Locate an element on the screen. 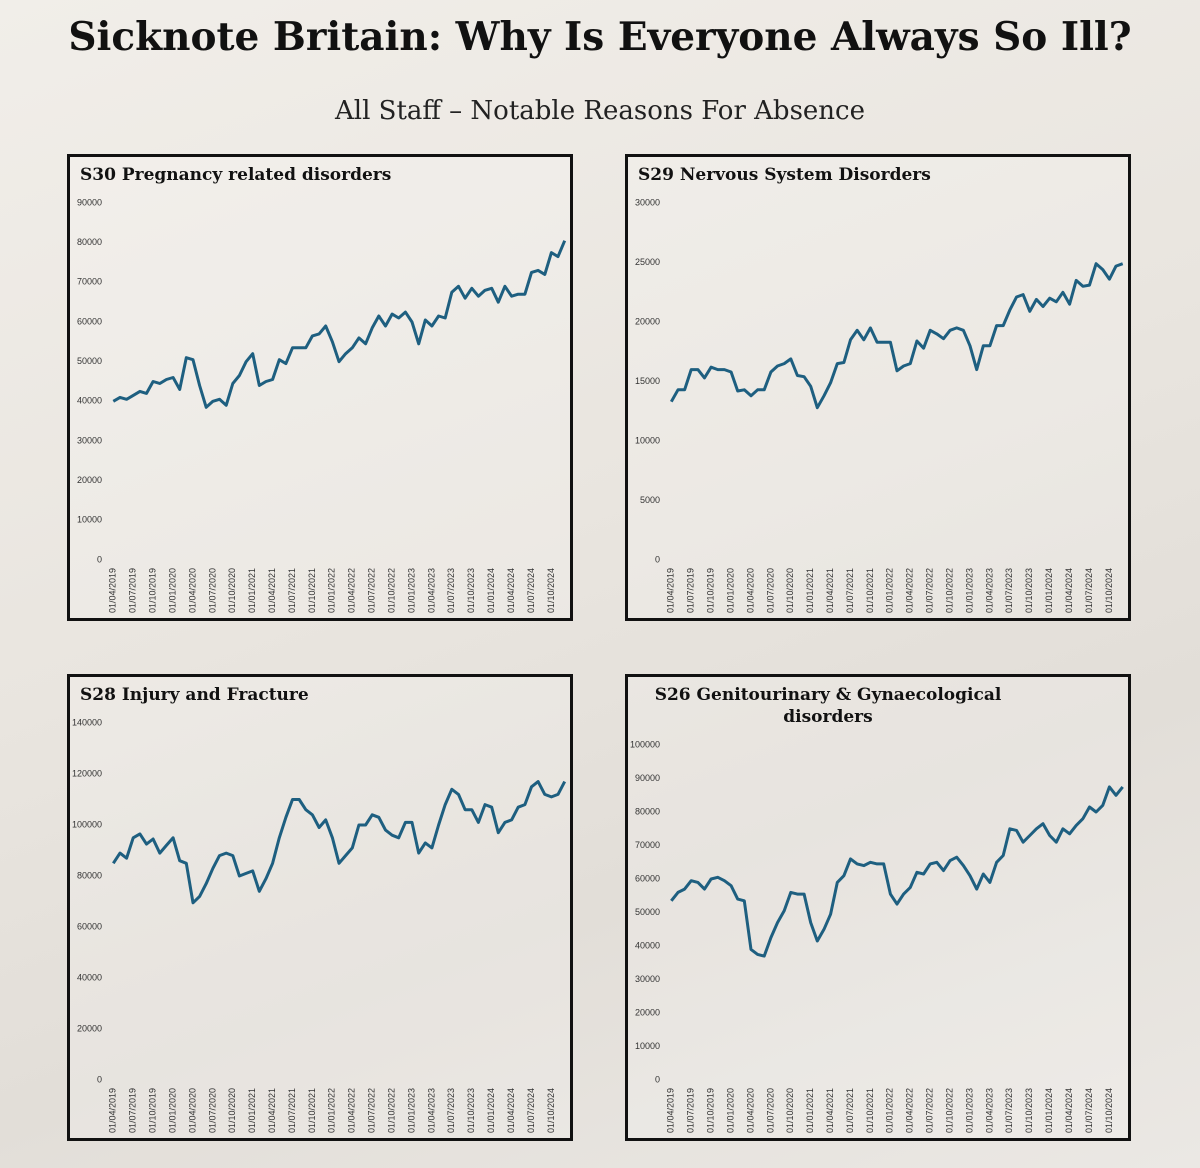  y-tick-label: 25000 is located at coordinates (647, 262).